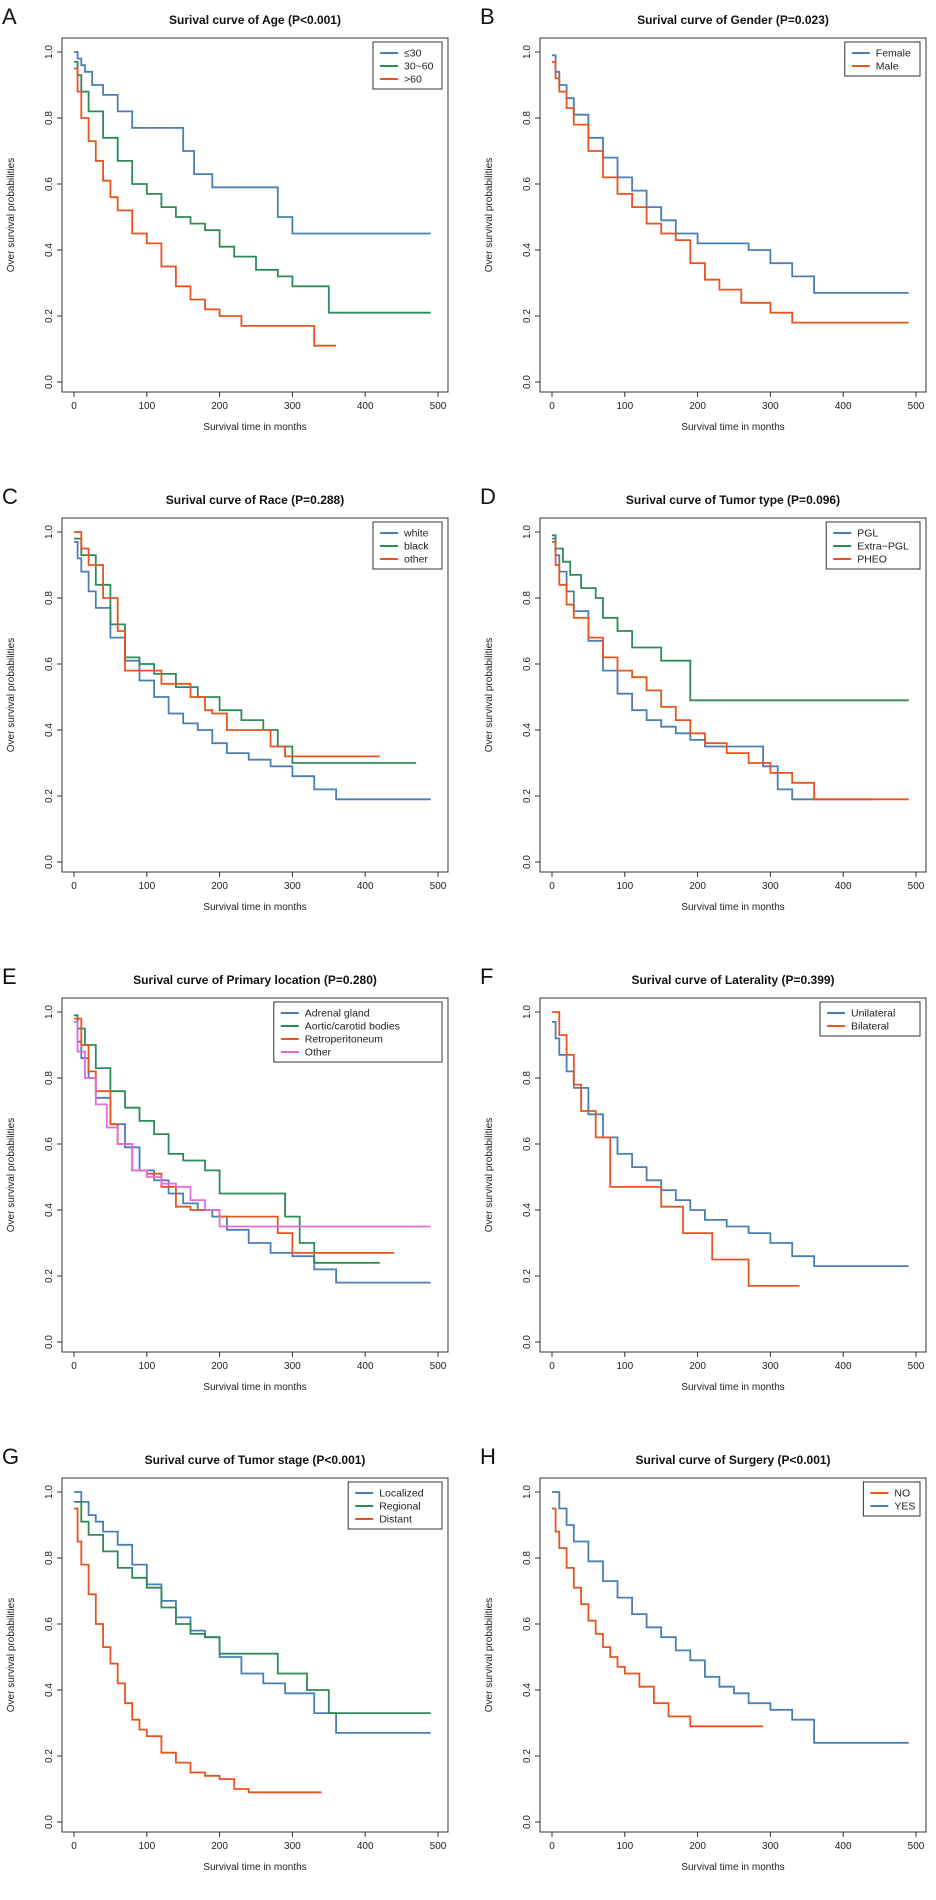 The width and height of the screenshot is (936, 1900). Describe the element at coordinates (9, 976) in the screenshot. I see `panel-letter: E` at that location.